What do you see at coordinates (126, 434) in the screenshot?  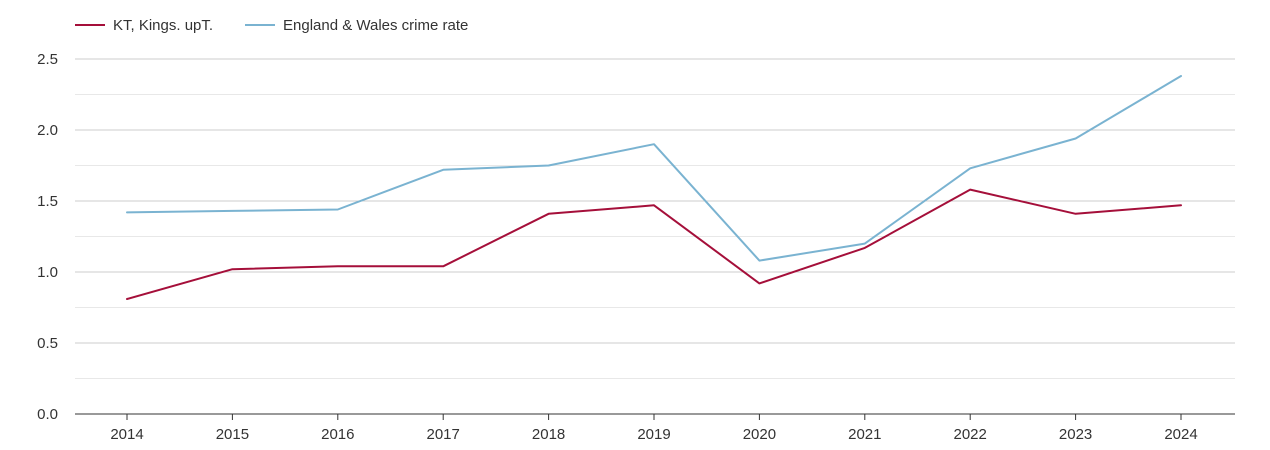 I see `x-tick-label: 2014` at bounding box center [126, 434].